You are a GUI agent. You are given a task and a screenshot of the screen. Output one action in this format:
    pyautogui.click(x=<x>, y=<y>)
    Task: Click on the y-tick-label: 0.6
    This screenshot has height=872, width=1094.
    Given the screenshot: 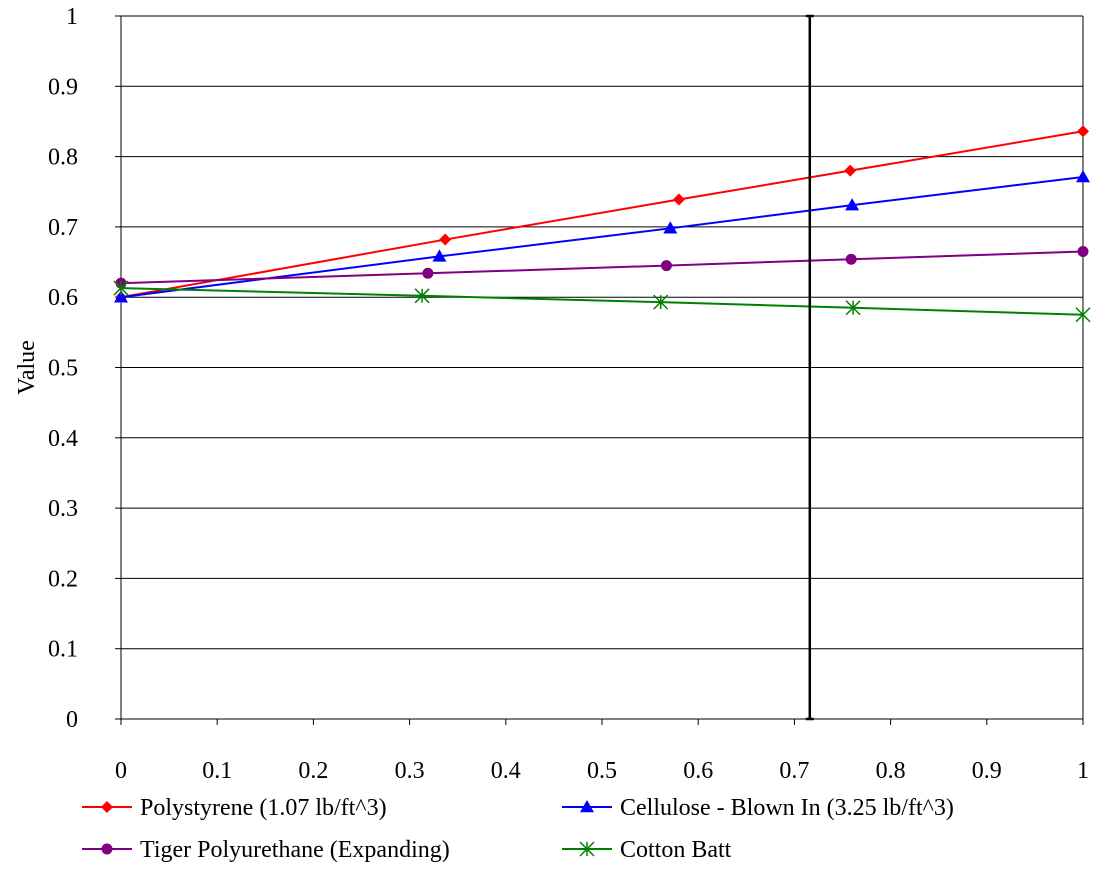 What is the action you would take?
    pyautogui.click(x=63, y=298)
    